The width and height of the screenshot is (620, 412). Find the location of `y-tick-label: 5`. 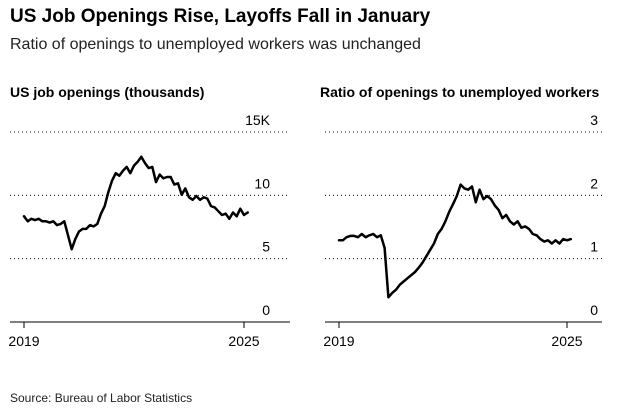

y-tick-label: 5 is located at coordinates (266, 247).